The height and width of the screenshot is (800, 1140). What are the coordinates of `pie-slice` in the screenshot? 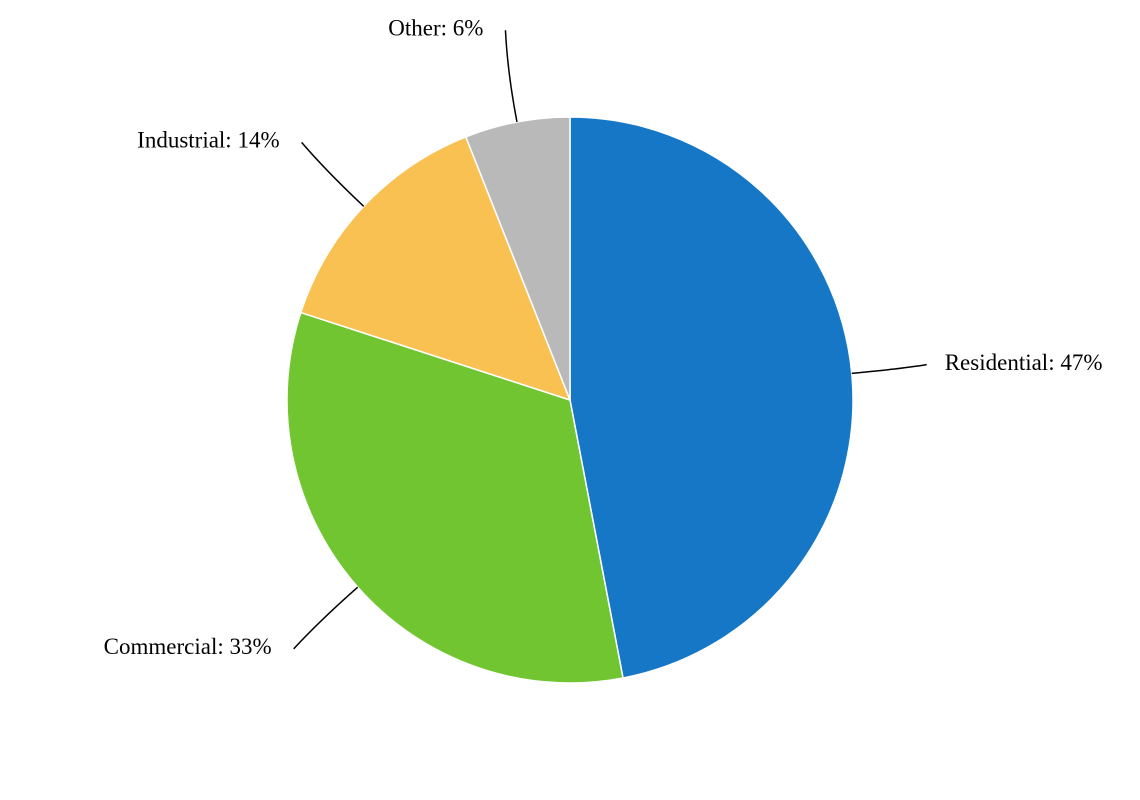 It's located at (455, 497).